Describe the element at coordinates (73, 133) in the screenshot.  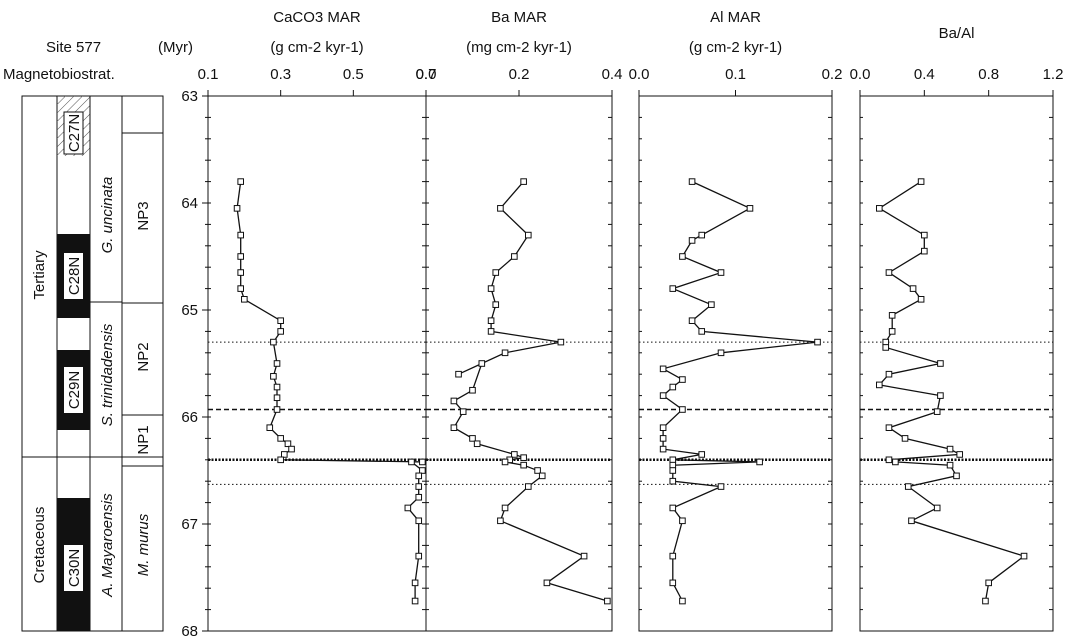
I see `chron-c27n-labelbox` at that location.